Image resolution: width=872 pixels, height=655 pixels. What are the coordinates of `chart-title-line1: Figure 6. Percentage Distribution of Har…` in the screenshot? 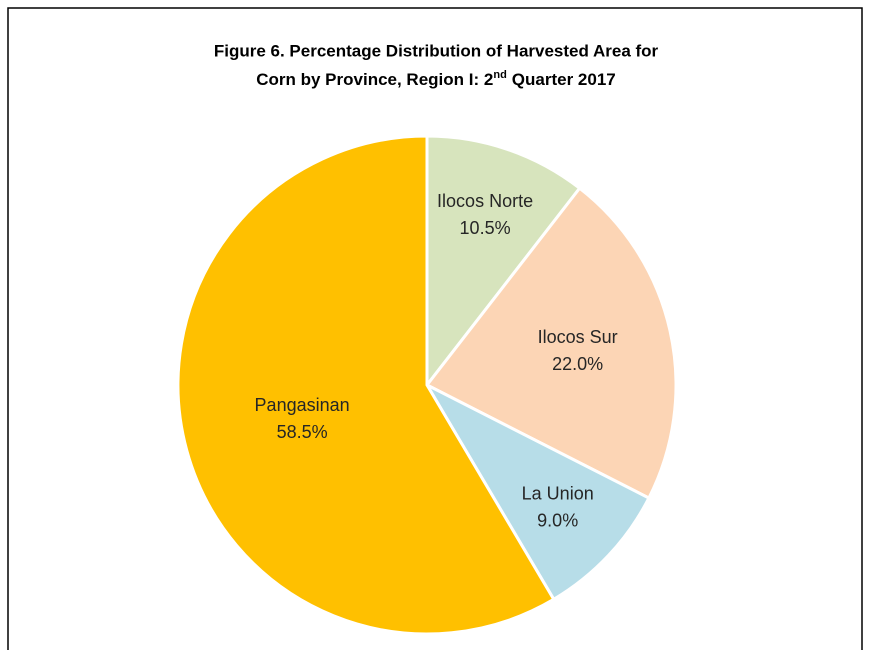 It's located at (436, 50).